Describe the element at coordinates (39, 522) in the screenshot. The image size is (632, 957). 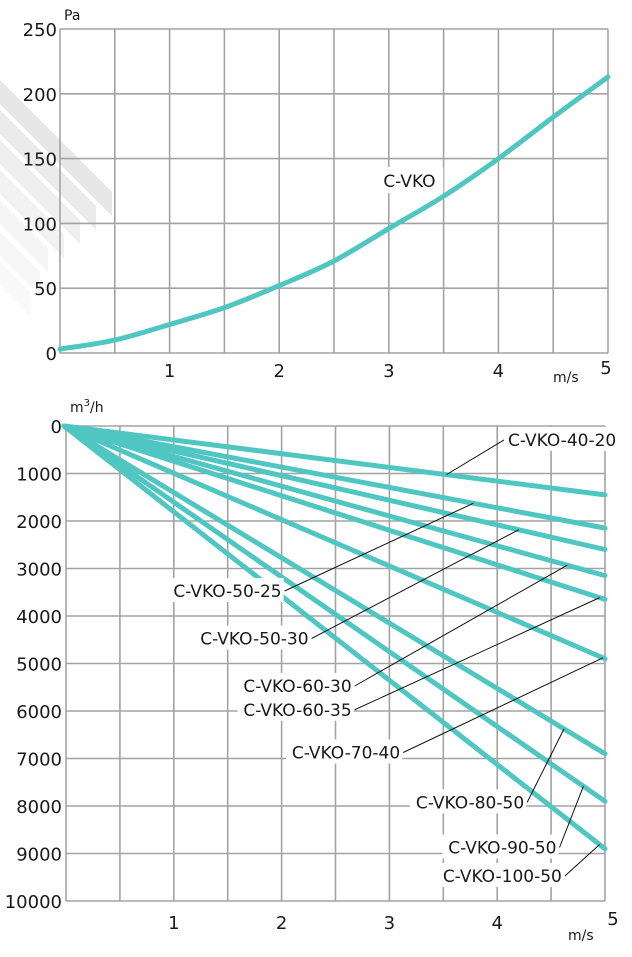
I see `bottom-y-tick-label: 2000` at that location.